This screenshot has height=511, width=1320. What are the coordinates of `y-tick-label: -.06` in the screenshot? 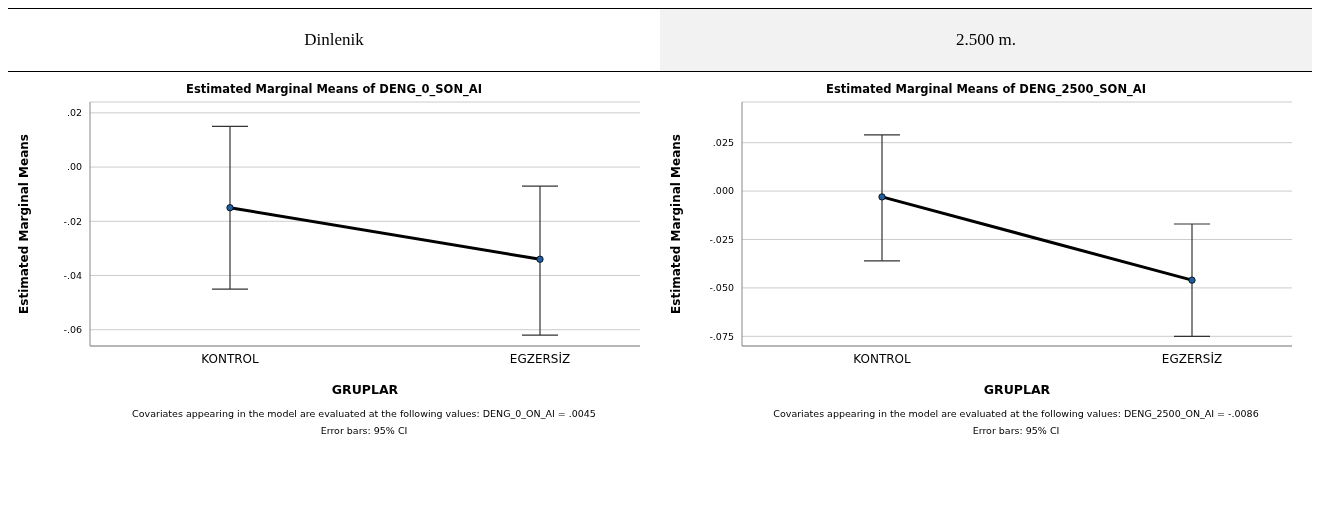 It's located at (72, 330).